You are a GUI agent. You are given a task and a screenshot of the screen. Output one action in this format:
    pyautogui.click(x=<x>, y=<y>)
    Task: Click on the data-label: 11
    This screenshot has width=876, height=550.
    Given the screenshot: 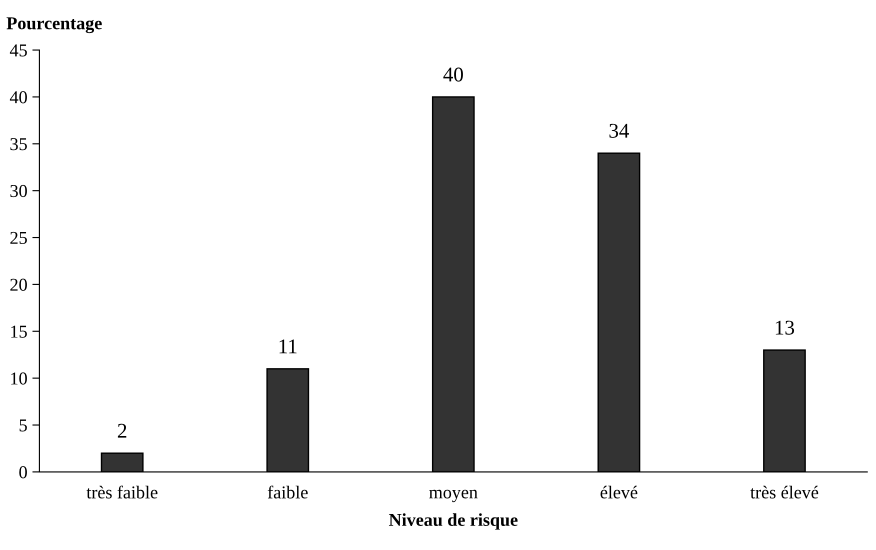 What is the action you would take?
    pyautogui.click(x=288, y=346)
    